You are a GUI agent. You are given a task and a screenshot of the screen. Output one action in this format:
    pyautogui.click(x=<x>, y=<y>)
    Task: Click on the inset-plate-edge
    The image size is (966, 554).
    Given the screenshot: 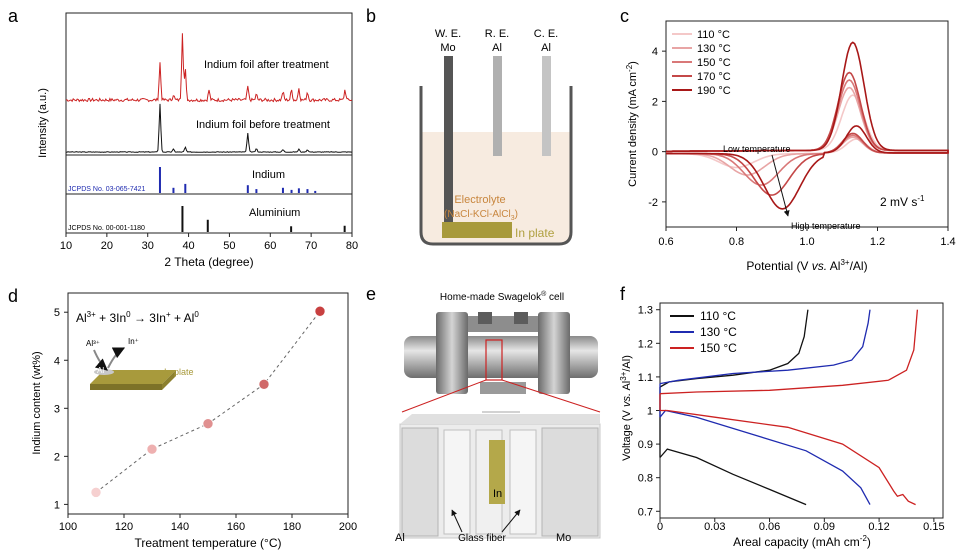 What is the action you would take?
    pyautogui.click(x=169, y=380)
    